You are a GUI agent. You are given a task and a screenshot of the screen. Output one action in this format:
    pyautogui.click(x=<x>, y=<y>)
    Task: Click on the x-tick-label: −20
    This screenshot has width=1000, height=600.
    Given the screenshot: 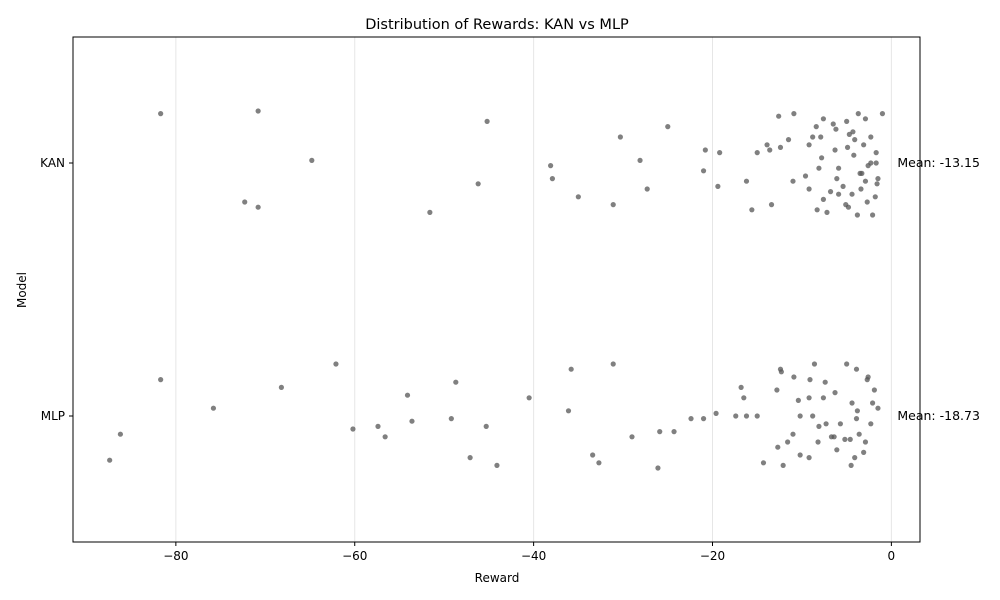 What is the action you would take?
    pyautogui.click(x=712, y=556)
    